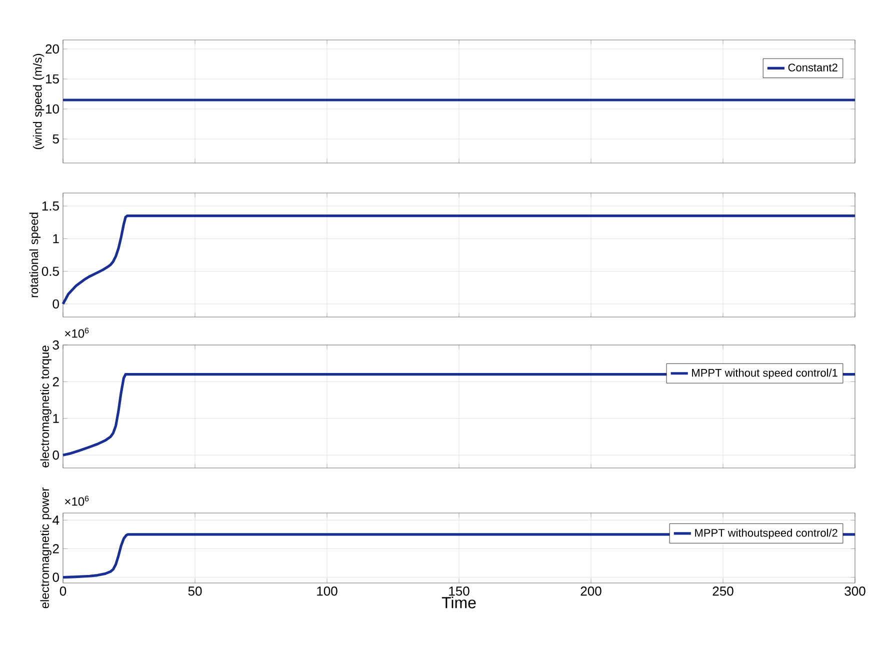 This screenshot has height=652, width=877. I want to click on y-tick-label: 3, so click(55, 345).